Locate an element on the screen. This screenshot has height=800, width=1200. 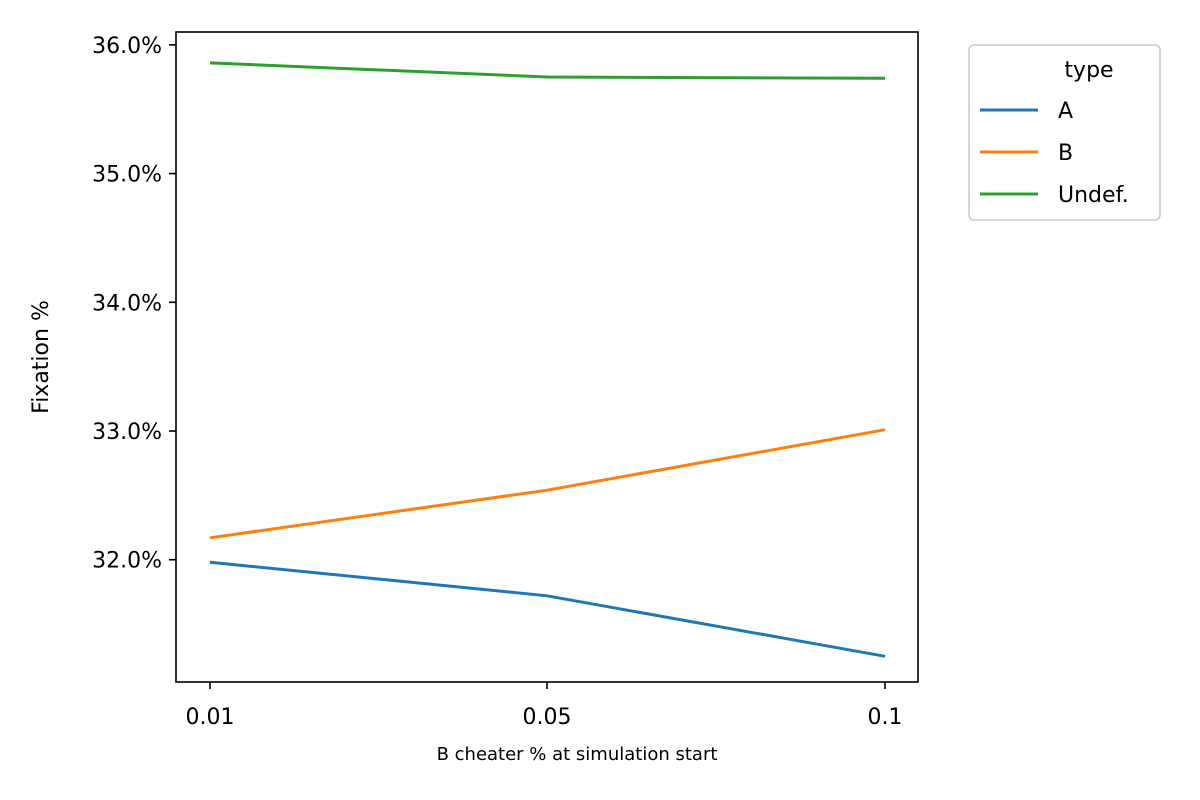
series-line-b is located at coordinates (547, 484).